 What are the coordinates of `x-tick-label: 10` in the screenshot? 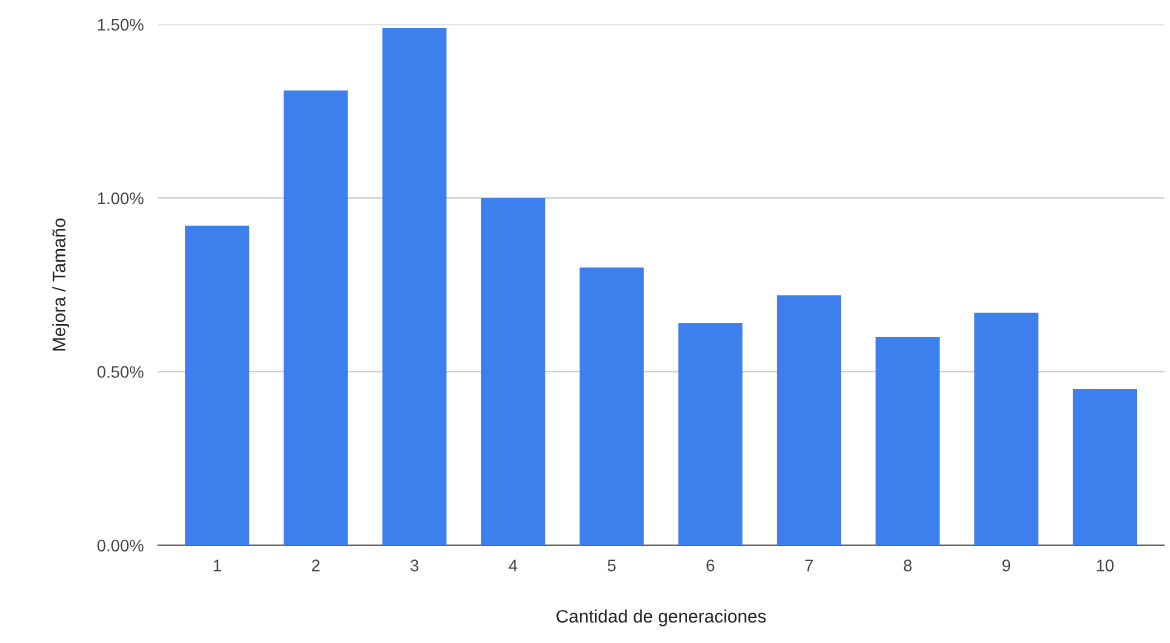 It's located at (1105, 565).